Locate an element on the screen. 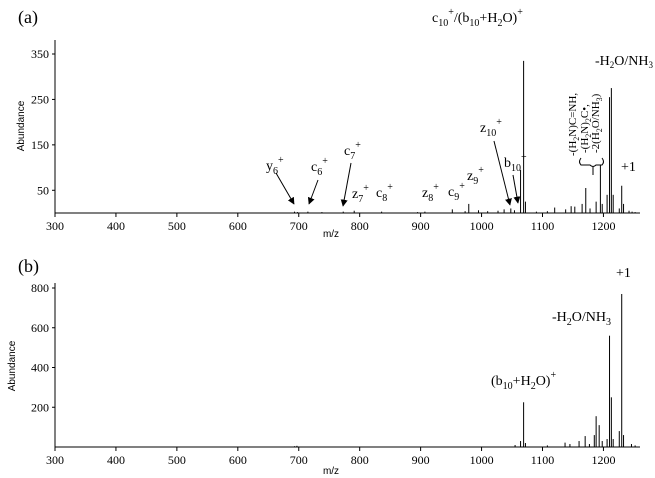 Image resolution: width=655 pixels, height=478 pixels. y-tick-label: 200 is located at coordinates (40, 407).